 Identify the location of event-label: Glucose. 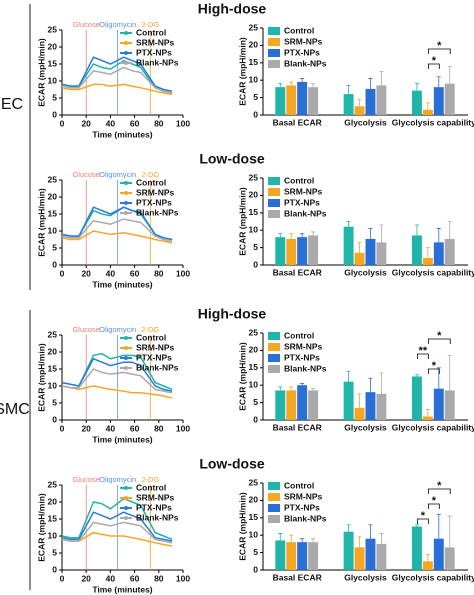
(86, 24).